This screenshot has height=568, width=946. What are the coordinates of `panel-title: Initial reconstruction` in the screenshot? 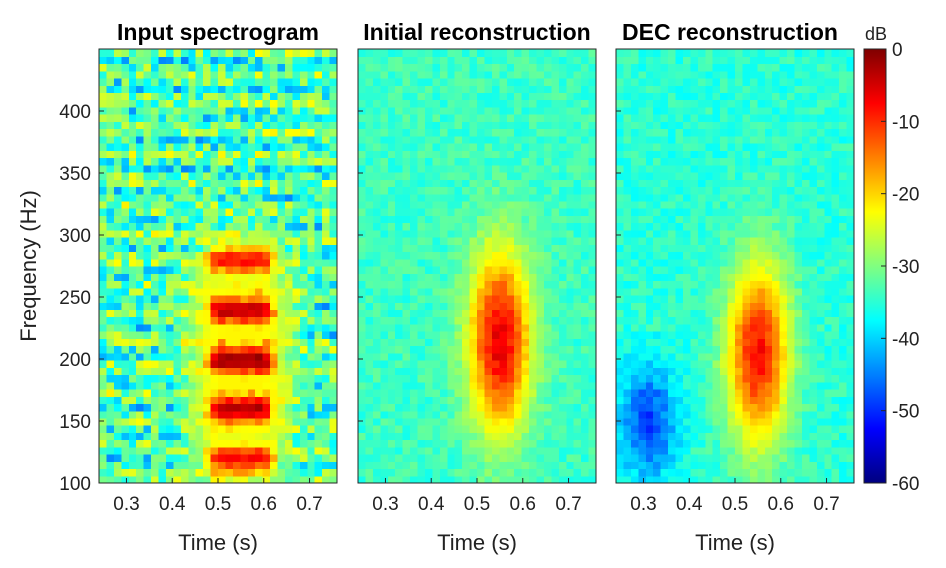 It's located at (476, 32).